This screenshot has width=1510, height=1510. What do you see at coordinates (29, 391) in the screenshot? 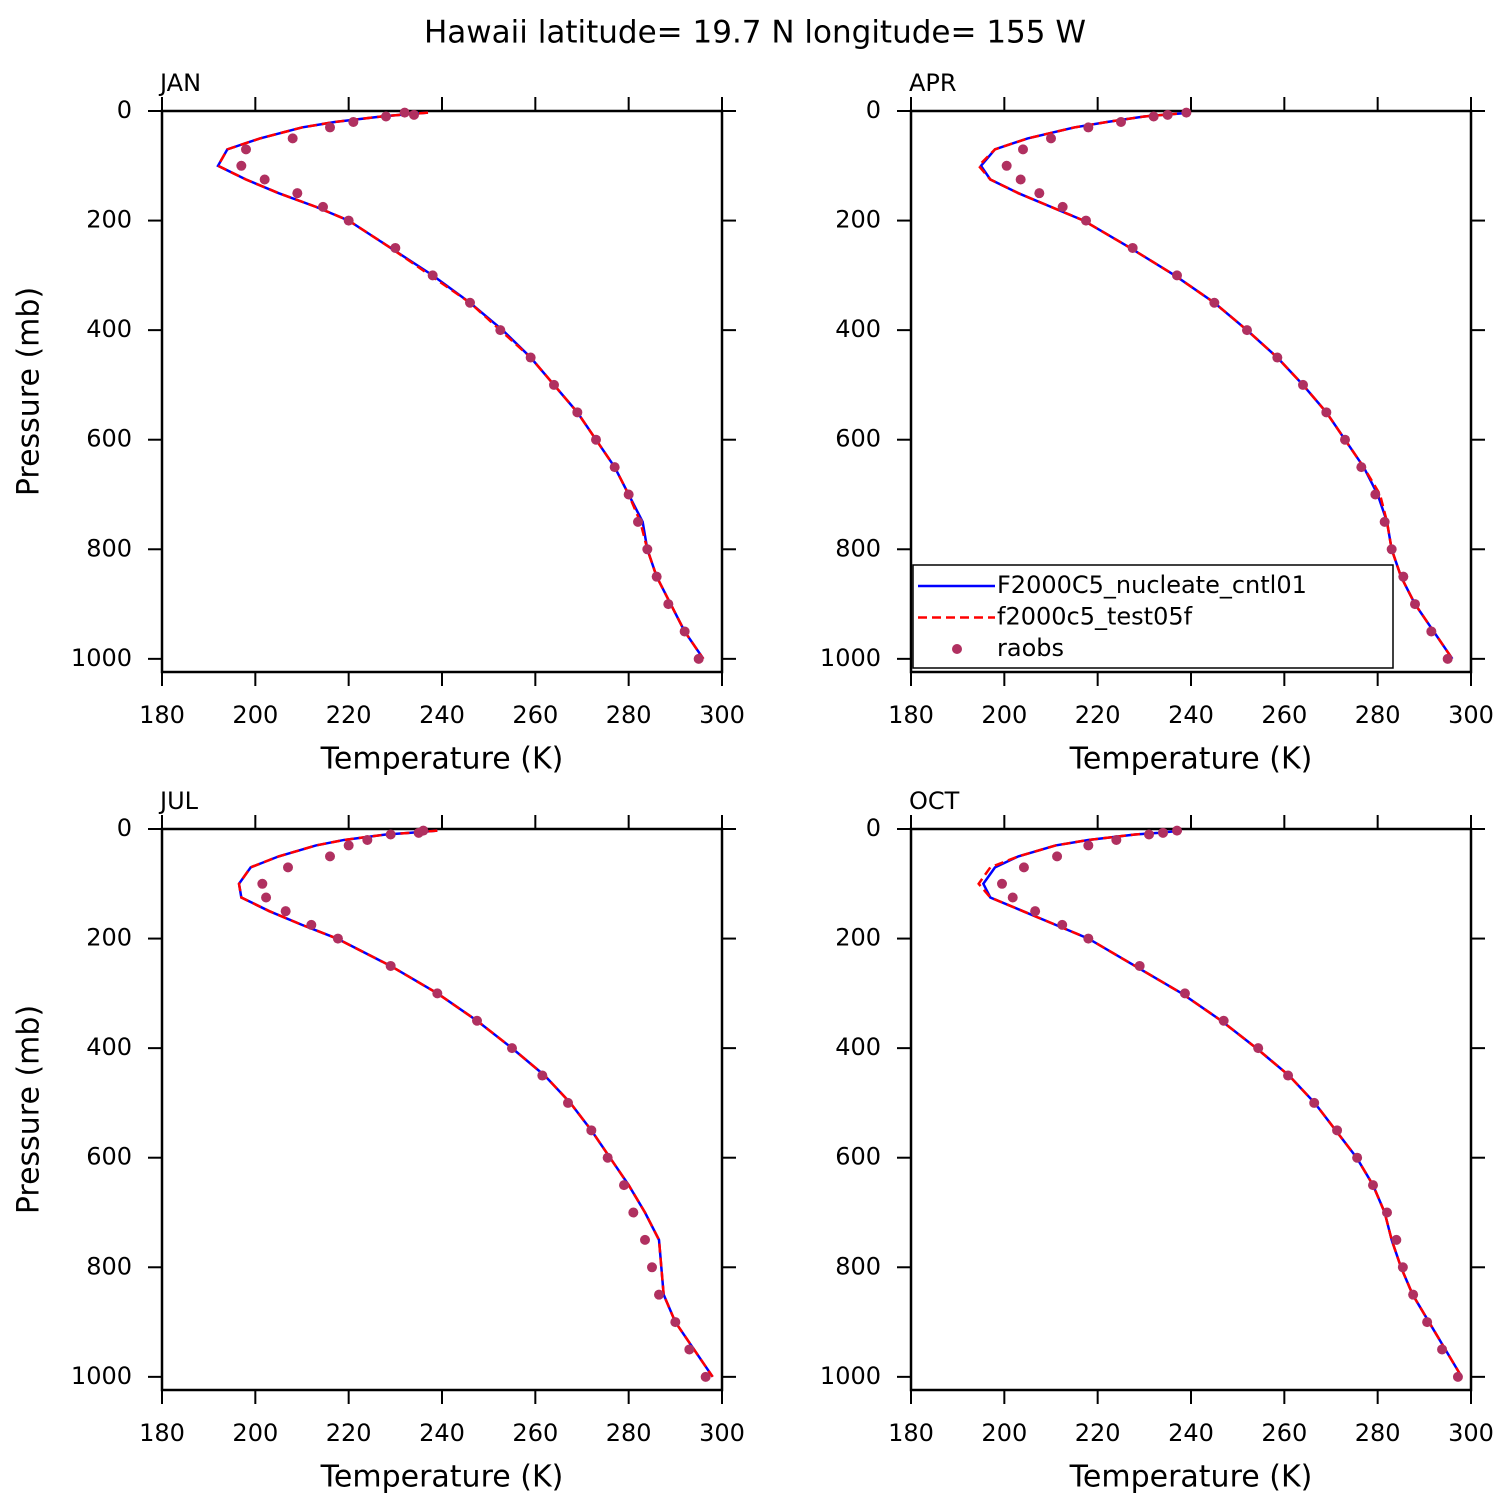
I see `y-axis-label: Pressure (mb)` at bounding box center [29, 391].